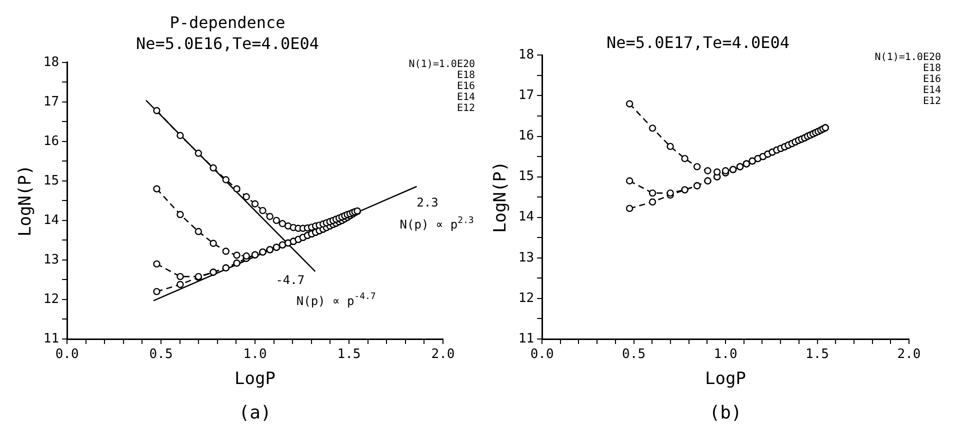 The width and height of the screenshot is (953, 437). I want to click on chart-title: P-dependence, so click(228, 22).